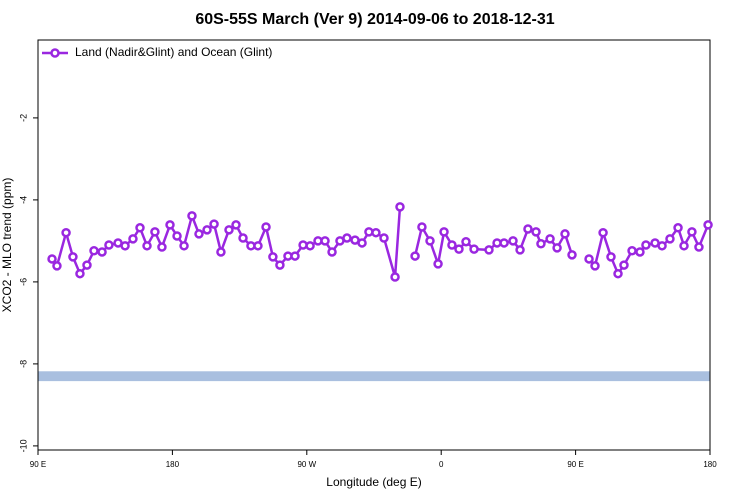 The image size is (750, 500). I want to click on legend-label: Land (Nadir&Glint) and Ocean (Glint), so click(173, 52).